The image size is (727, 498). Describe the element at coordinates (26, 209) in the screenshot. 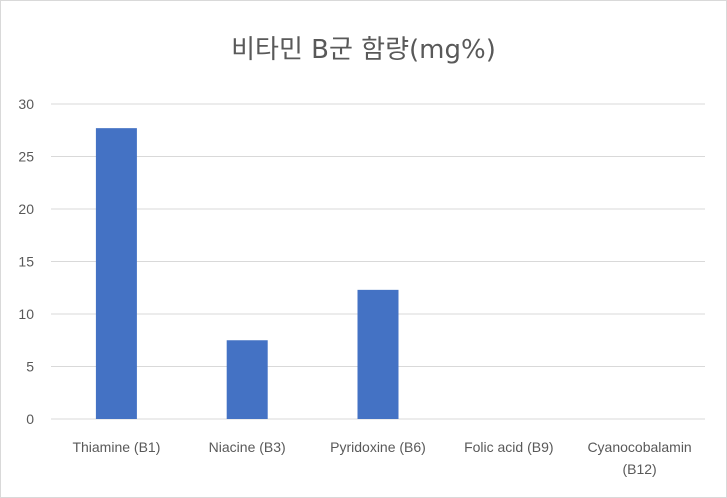

I see `y-tick-label: 20` at that location.